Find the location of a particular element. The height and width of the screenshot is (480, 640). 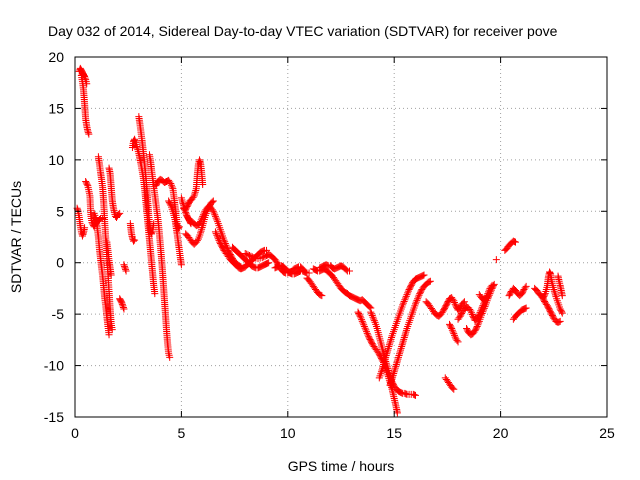

y-tick-label: 20 is located at coordinates (56, 57).